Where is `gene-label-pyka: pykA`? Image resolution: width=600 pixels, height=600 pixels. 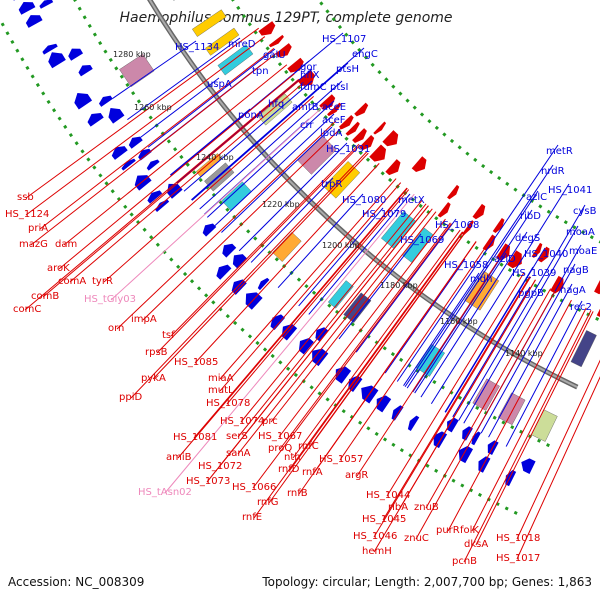 gene-label-pyka: pykA is located at coordinates (153, 378).